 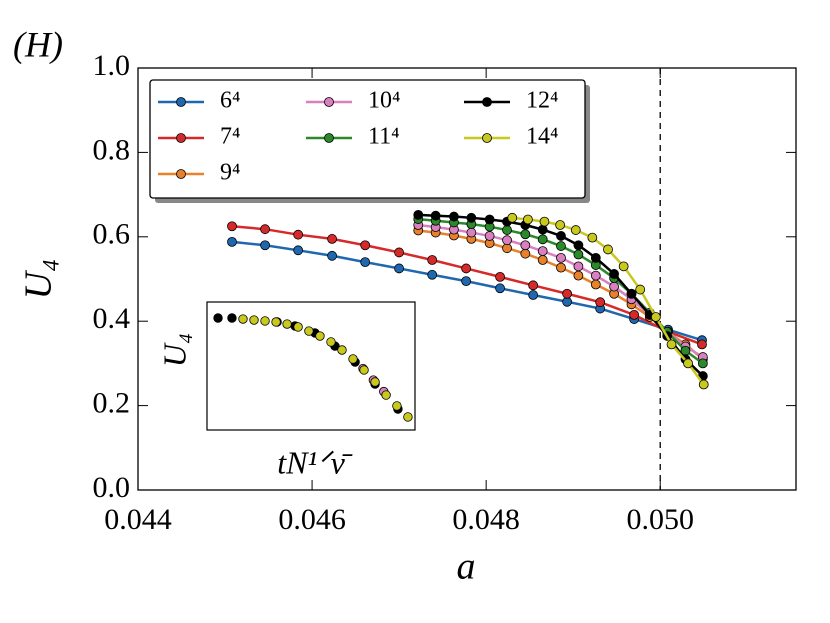 What do you see at coordinates (112, 65) in the screenshot?
I see `y-tick-label: 1.0` at bounding box center [112, 65].